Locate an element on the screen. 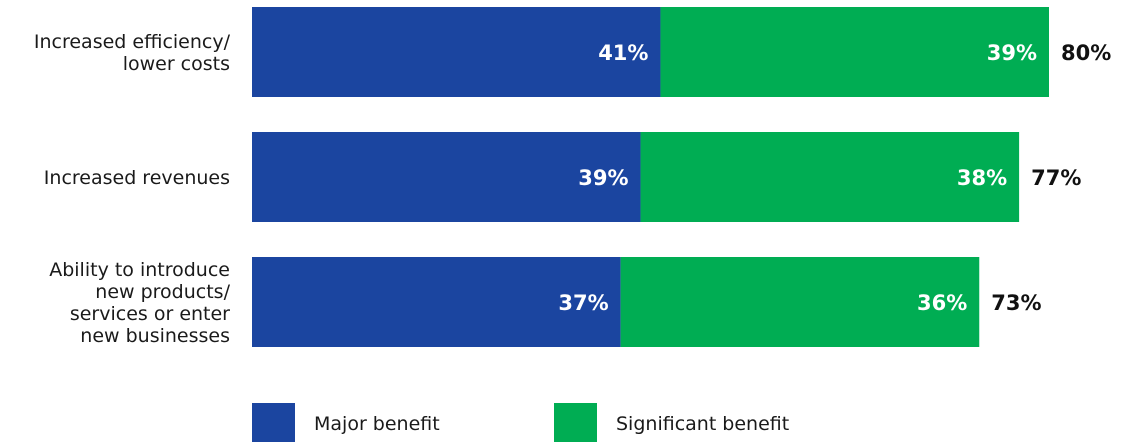 The image size is (1139, 445). category-label-line: new products/ is located at coordinates (162, 292).